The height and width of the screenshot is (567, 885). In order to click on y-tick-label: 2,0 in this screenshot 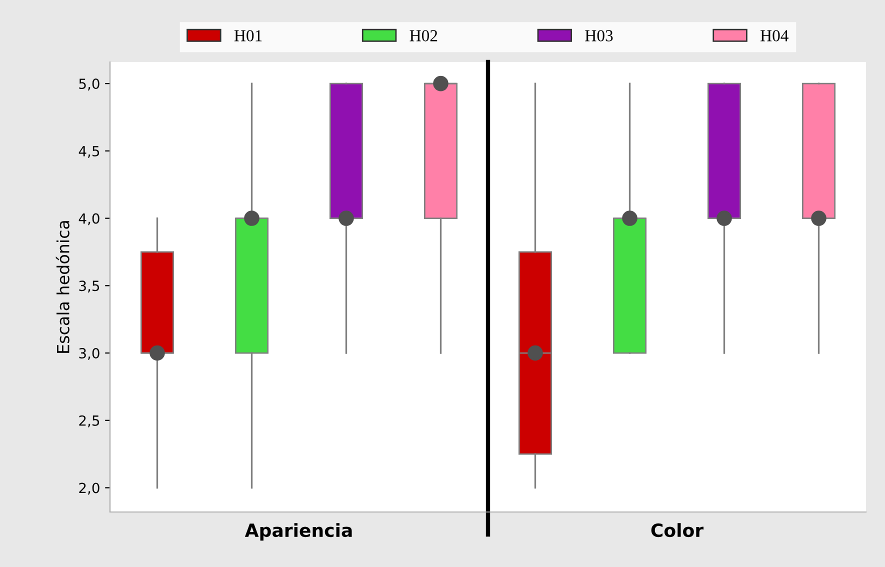, I will do `click(89, 488)`.